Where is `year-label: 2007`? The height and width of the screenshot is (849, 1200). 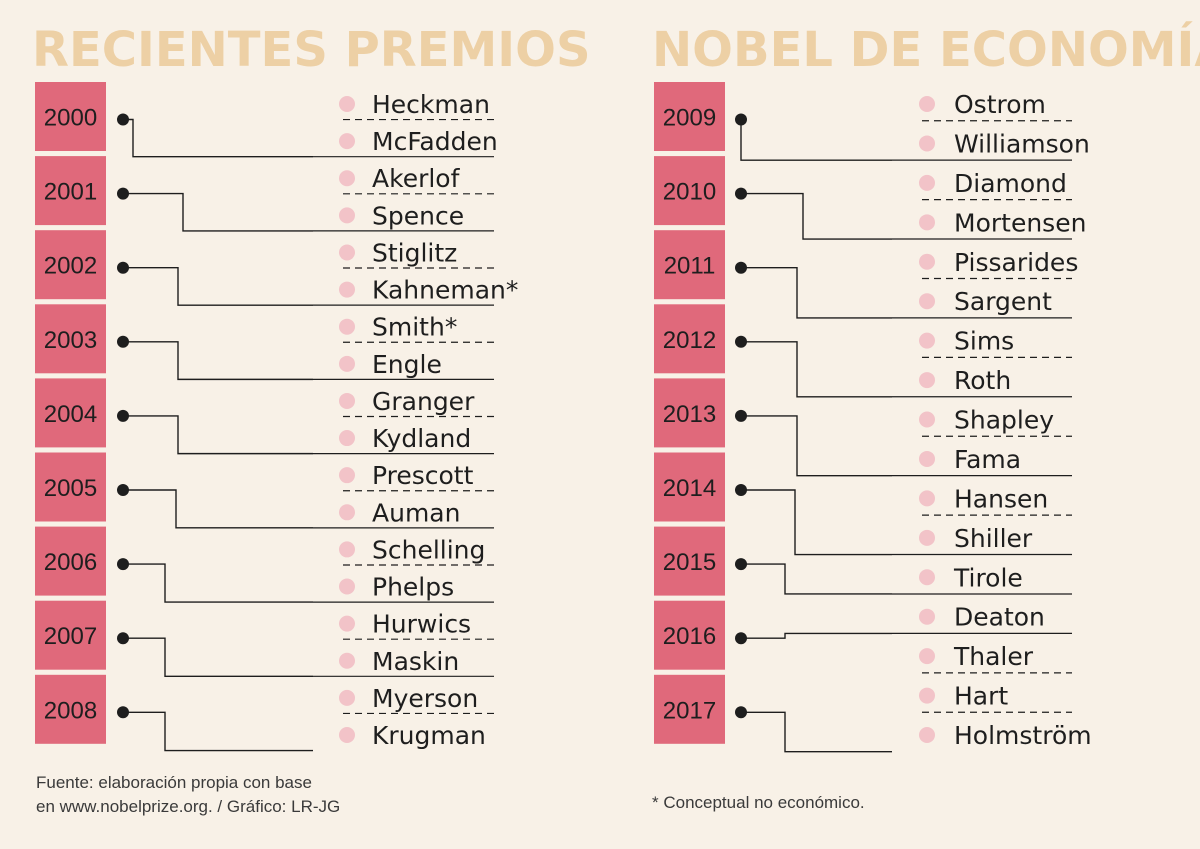
year-label: 2007 is located at coordinates (70, 636).